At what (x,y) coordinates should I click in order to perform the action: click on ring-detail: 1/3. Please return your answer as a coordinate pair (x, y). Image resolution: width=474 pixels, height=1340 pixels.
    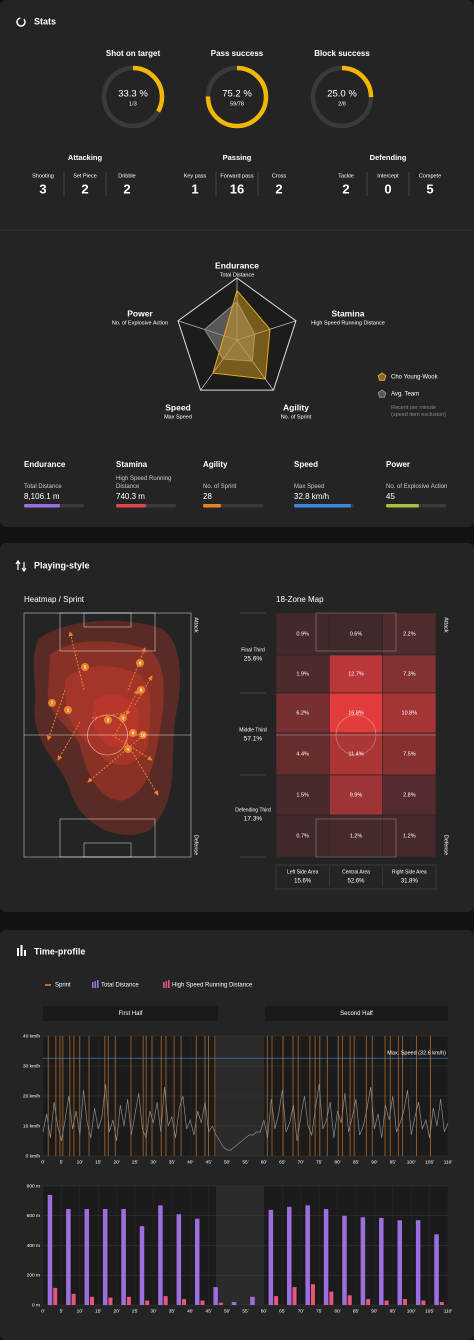
    Looking at the image, I should click on (133, 104).